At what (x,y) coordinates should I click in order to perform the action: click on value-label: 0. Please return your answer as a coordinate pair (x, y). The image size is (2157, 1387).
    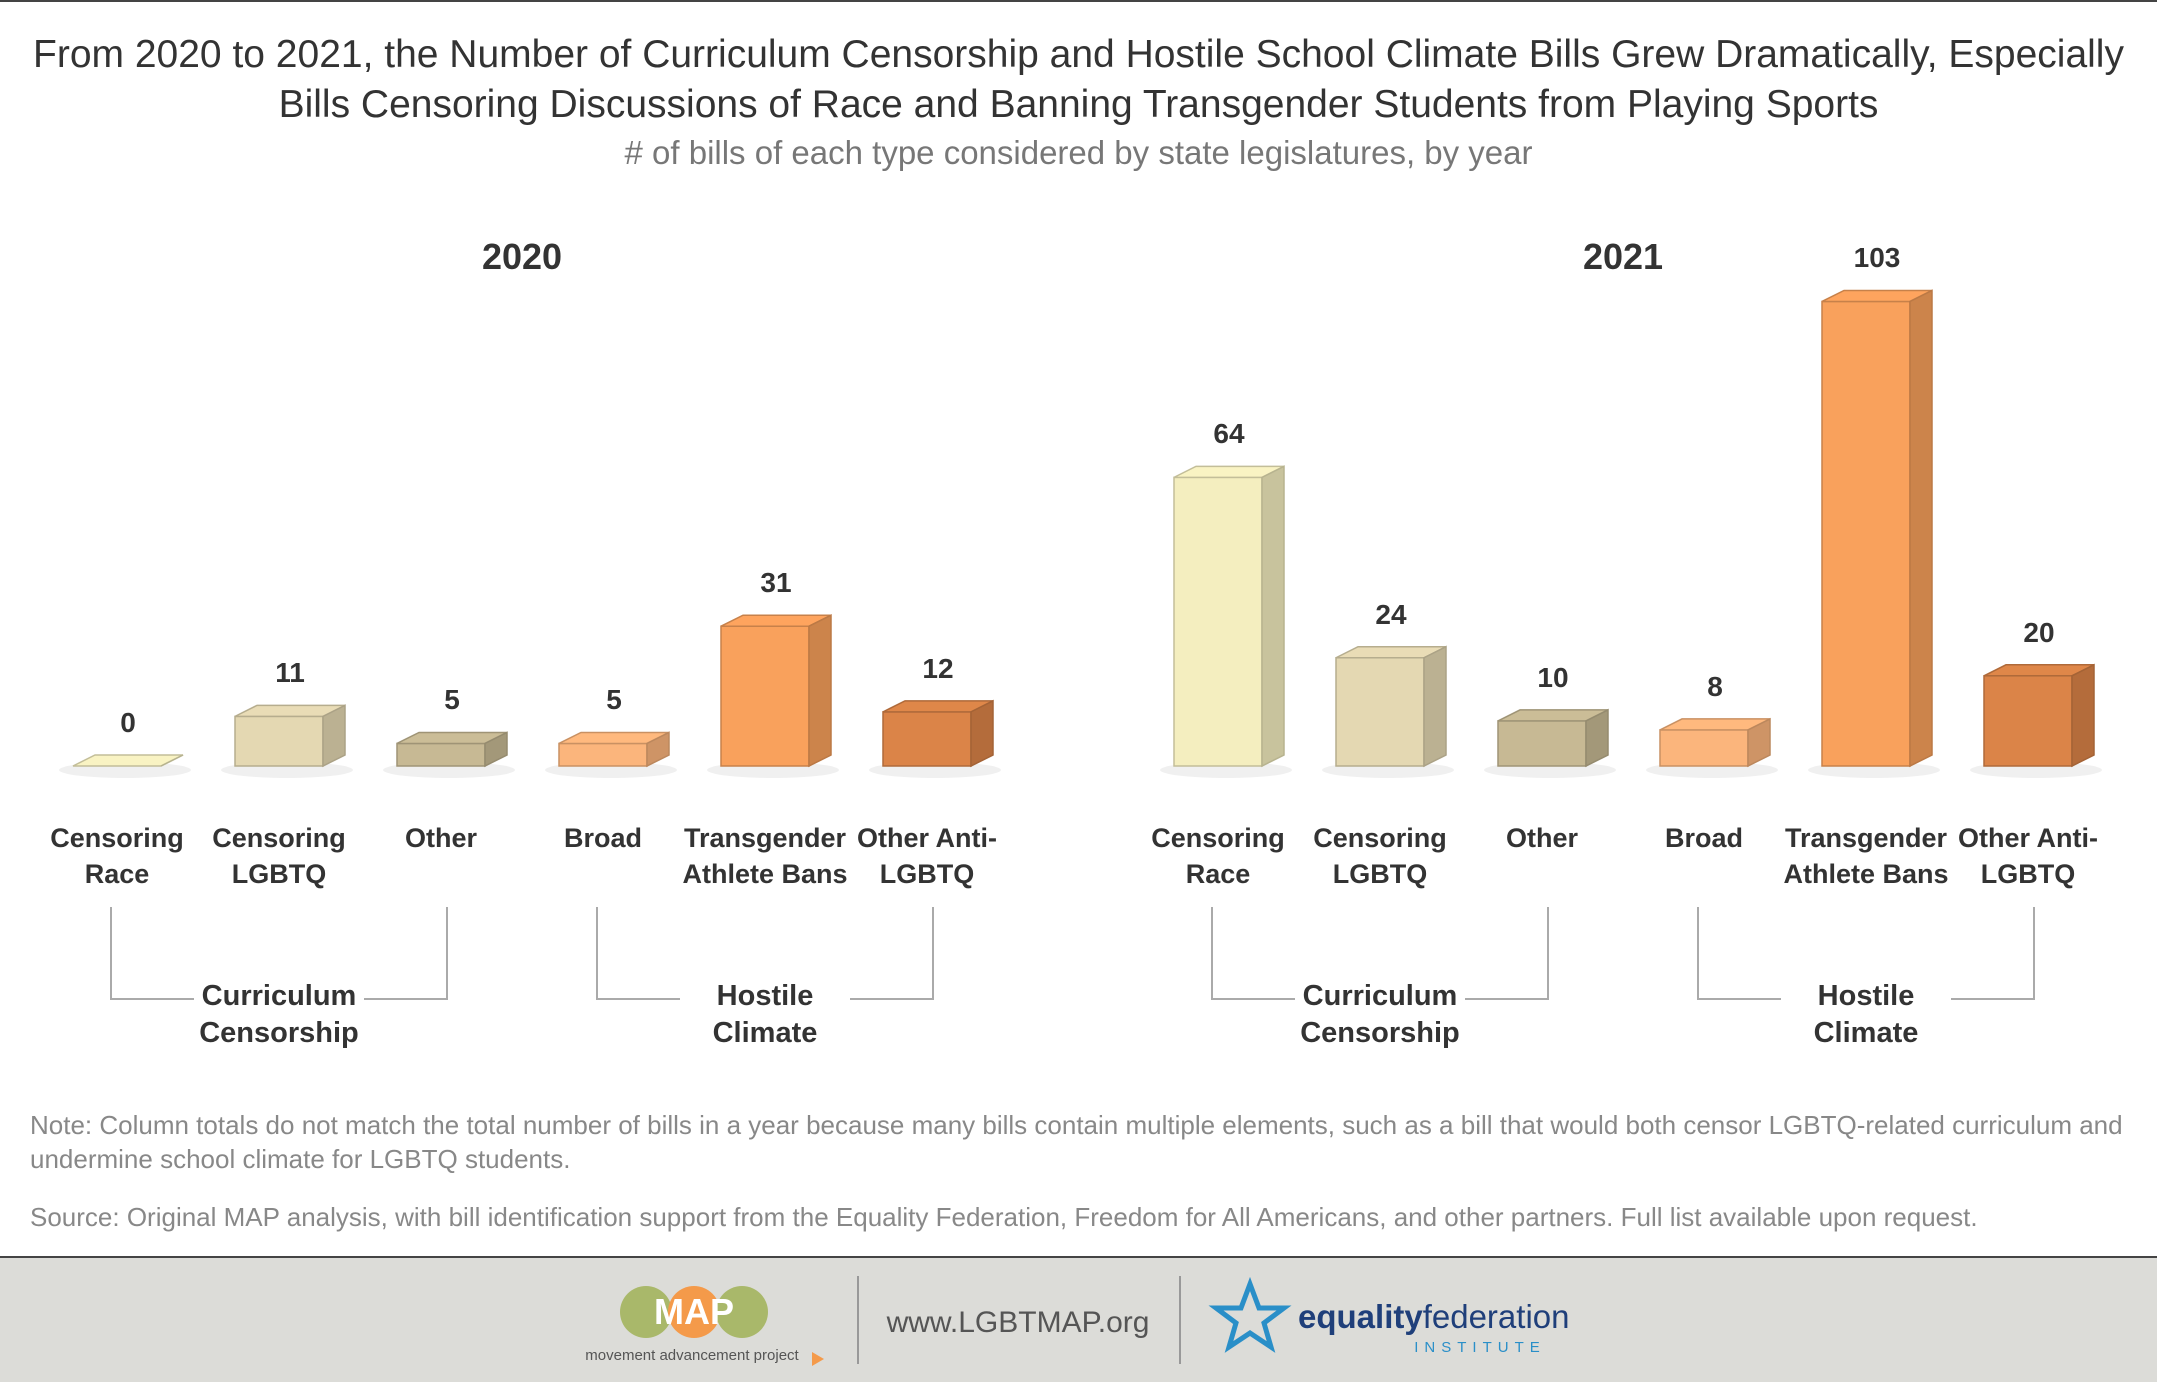
    Looking at the image, I should click on (128, 722).